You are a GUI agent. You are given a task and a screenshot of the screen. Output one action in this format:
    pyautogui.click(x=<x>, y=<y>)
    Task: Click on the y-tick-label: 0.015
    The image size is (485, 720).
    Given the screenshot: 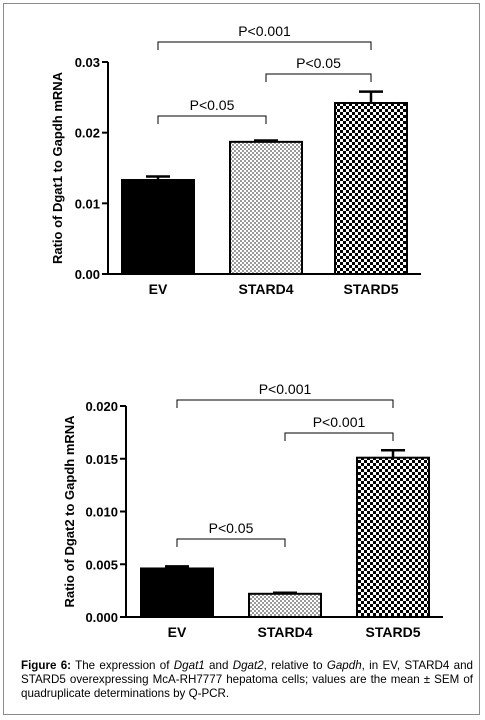 What is the action you would take?
    pyautogui.click(x=101, y=459)
    